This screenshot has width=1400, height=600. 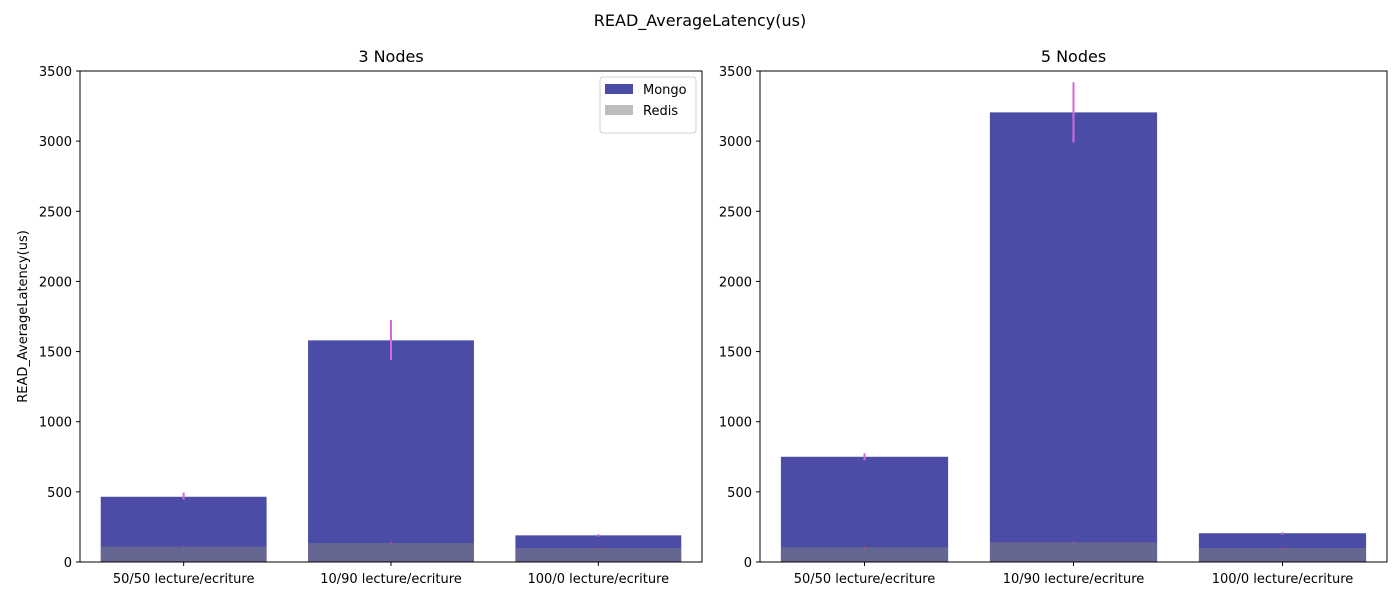 What do you see at coordinates (1073, 56) in the screenshot?
I see `panel-title: 5 Nodes` at bounding box center [1073, 56].